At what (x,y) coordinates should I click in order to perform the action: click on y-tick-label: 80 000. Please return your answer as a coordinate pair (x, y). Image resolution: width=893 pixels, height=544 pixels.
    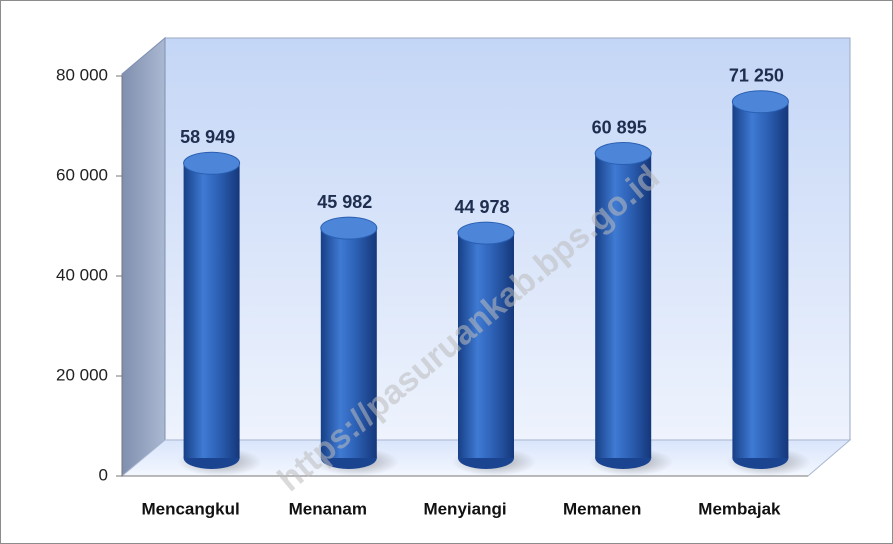
    Looking at the image, I should click on (82, 74).